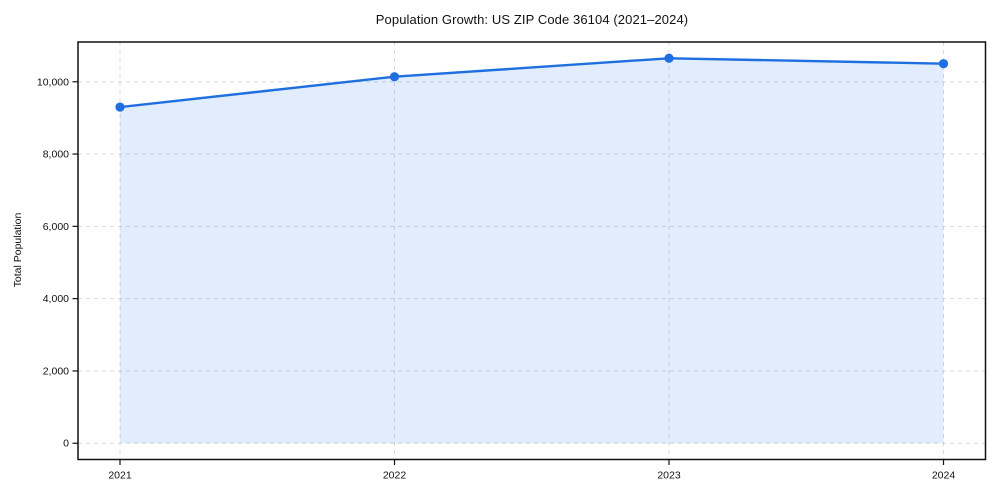  What do you see at coordinates (56, 371) in the screenshot?
I see `y-tick-label: 2,000` at bounding box center [56, 371].